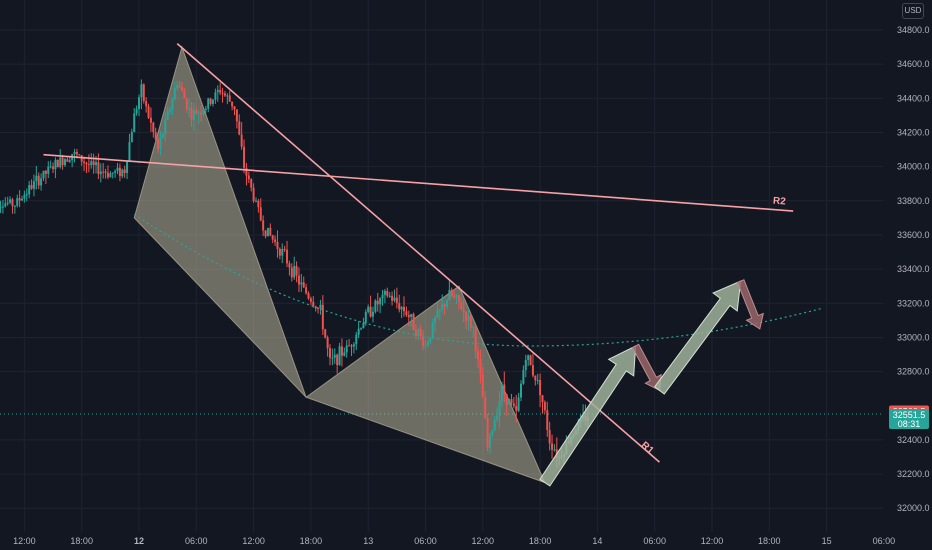 The width and height of the screenshot is (932, 550). I want to click on time-tick-label: 13, so click(368, 541).